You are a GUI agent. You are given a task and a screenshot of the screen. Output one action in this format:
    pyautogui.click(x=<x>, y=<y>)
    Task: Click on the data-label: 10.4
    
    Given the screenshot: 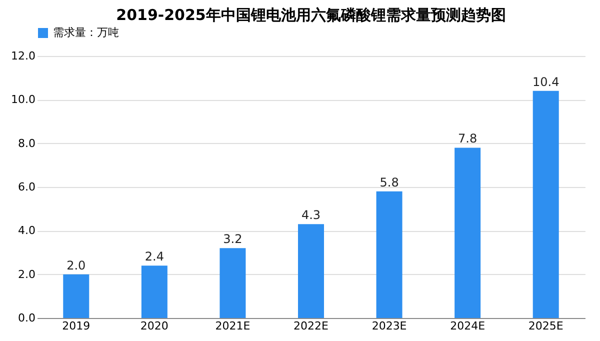 What is the action you would take?
    pyautogui.click(x=546, y=81)
    